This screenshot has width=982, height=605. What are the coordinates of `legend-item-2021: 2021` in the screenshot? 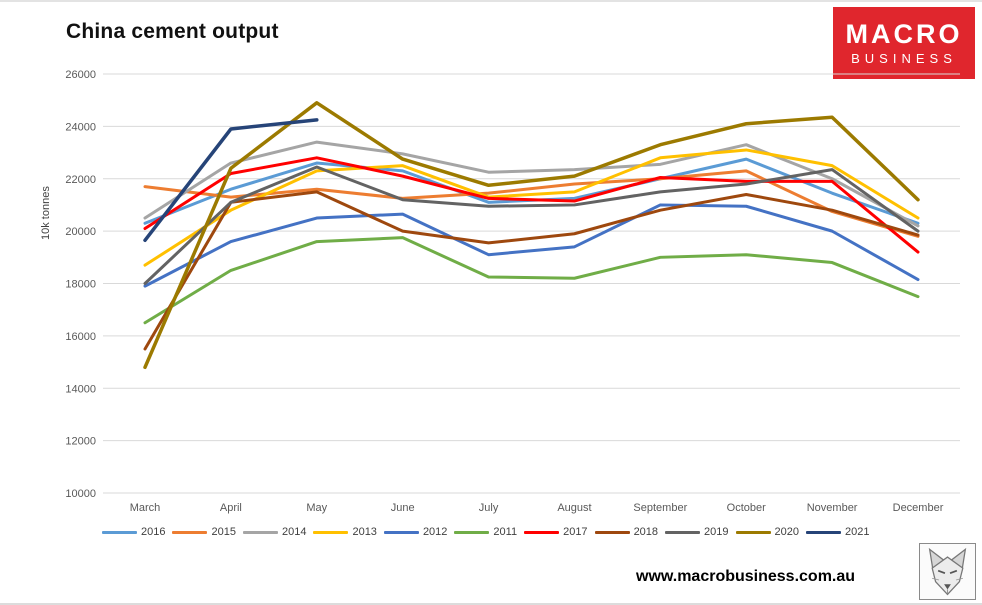 It's located at (838, 532).